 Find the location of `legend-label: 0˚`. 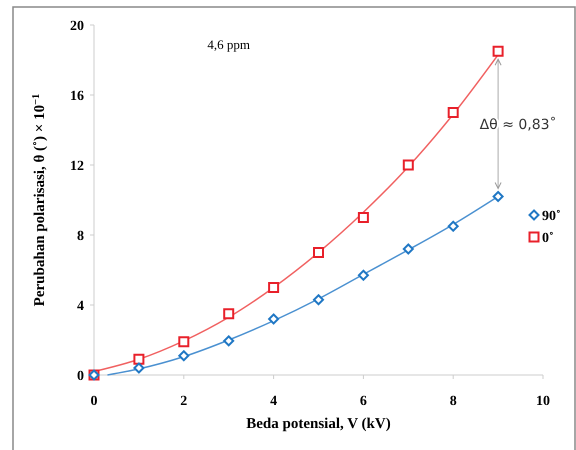

legend-label: 0˚ is located at coordinates (548, 238).